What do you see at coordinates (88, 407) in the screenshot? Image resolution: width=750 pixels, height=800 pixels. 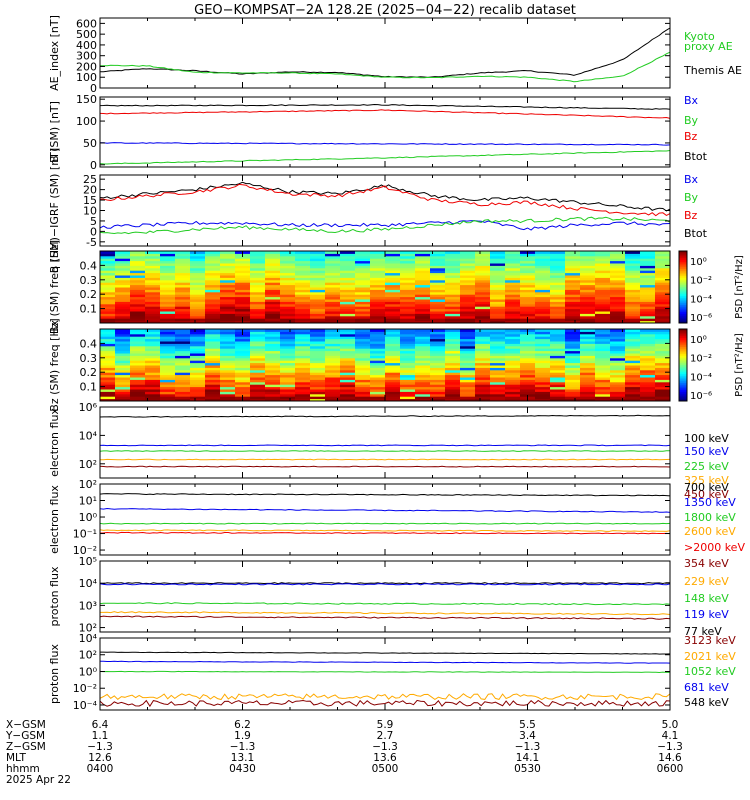 I see `y-tick-label: 10⁶` at bounding box center [88, 407].